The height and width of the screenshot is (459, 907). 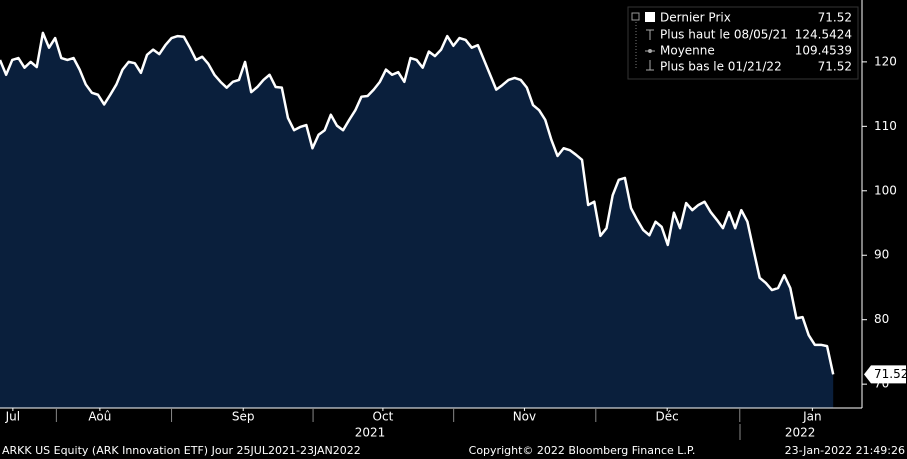 I want to click on last-price-tag, so click(x=885, y=374).